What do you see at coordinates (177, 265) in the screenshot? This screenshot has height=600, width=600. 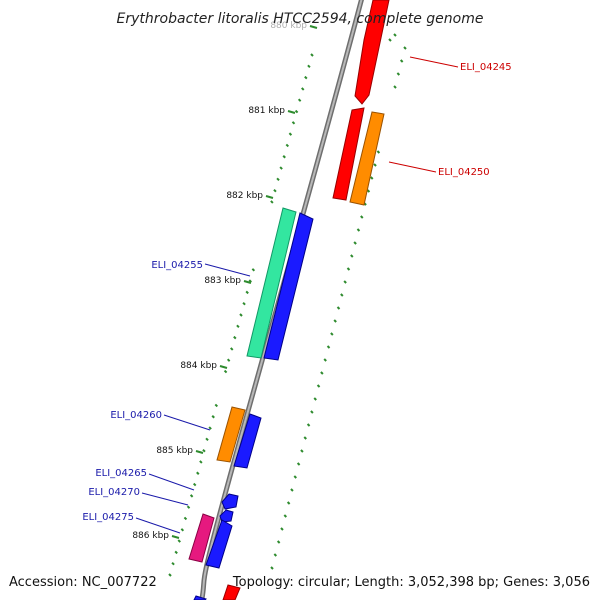 I see `gene-label-eli-04255: ELI_04255` at bounding box center [177, 265].